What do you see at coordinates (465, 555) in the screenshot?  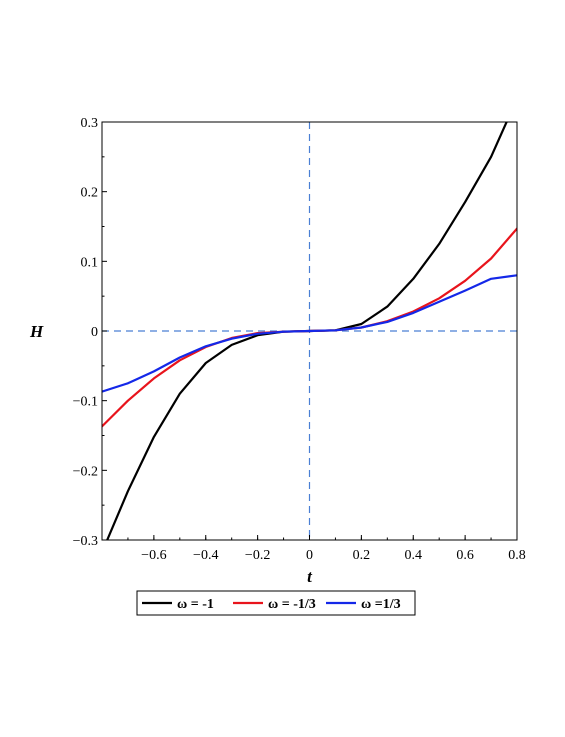 I see `x-tick-label: 0.6` at bounding box center [465, 555].